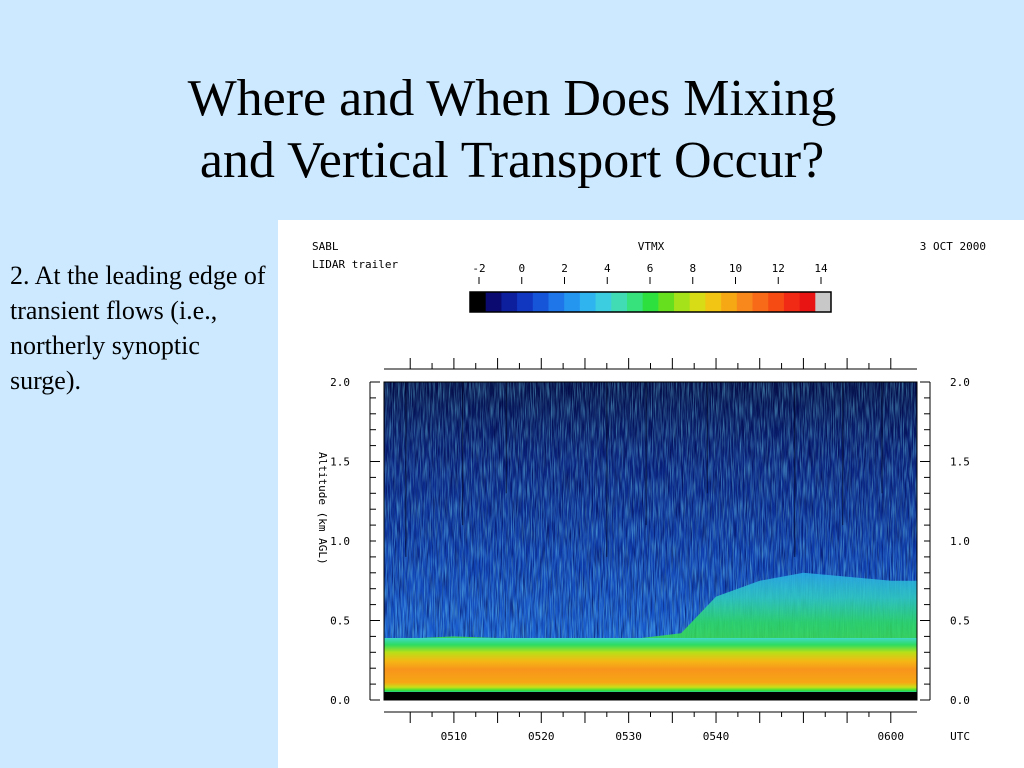 This screenshot has width=1024, height=768. I want to click on colorbar-frame, so click(650, 302).